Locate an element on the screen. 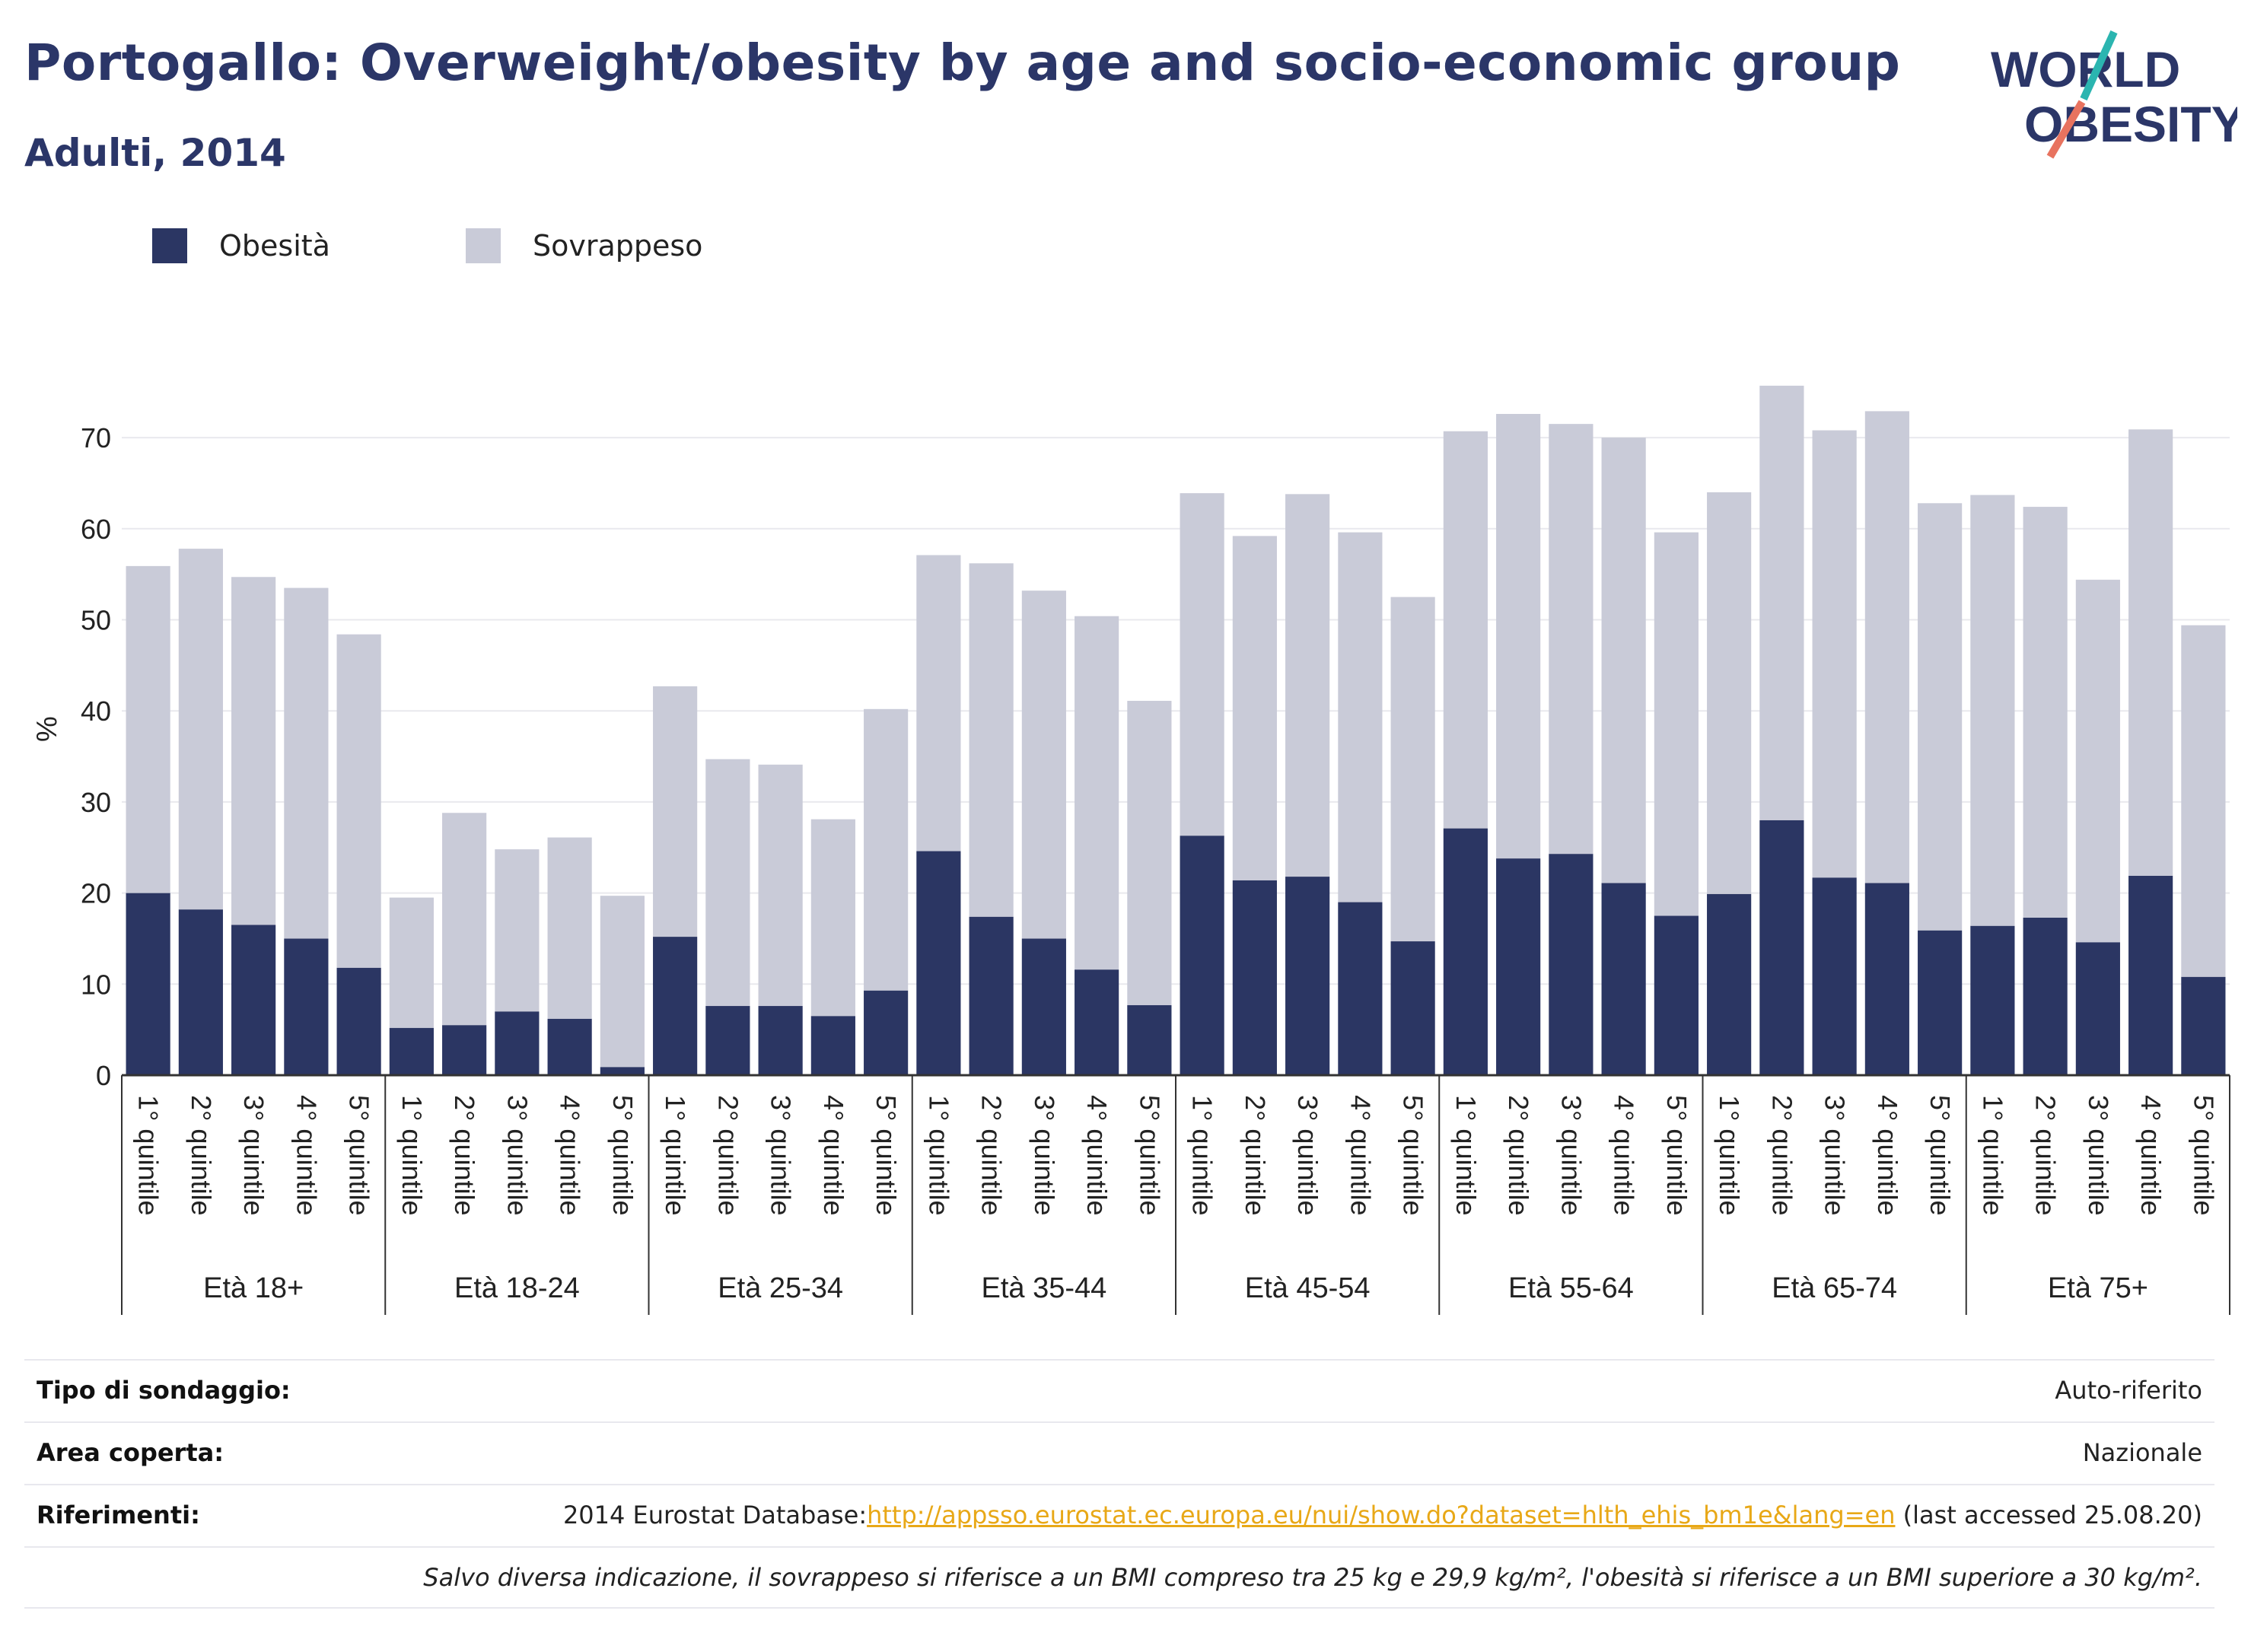  bar-overweight: Sovrappeso: 42 is located at coordinates (1307, 685).